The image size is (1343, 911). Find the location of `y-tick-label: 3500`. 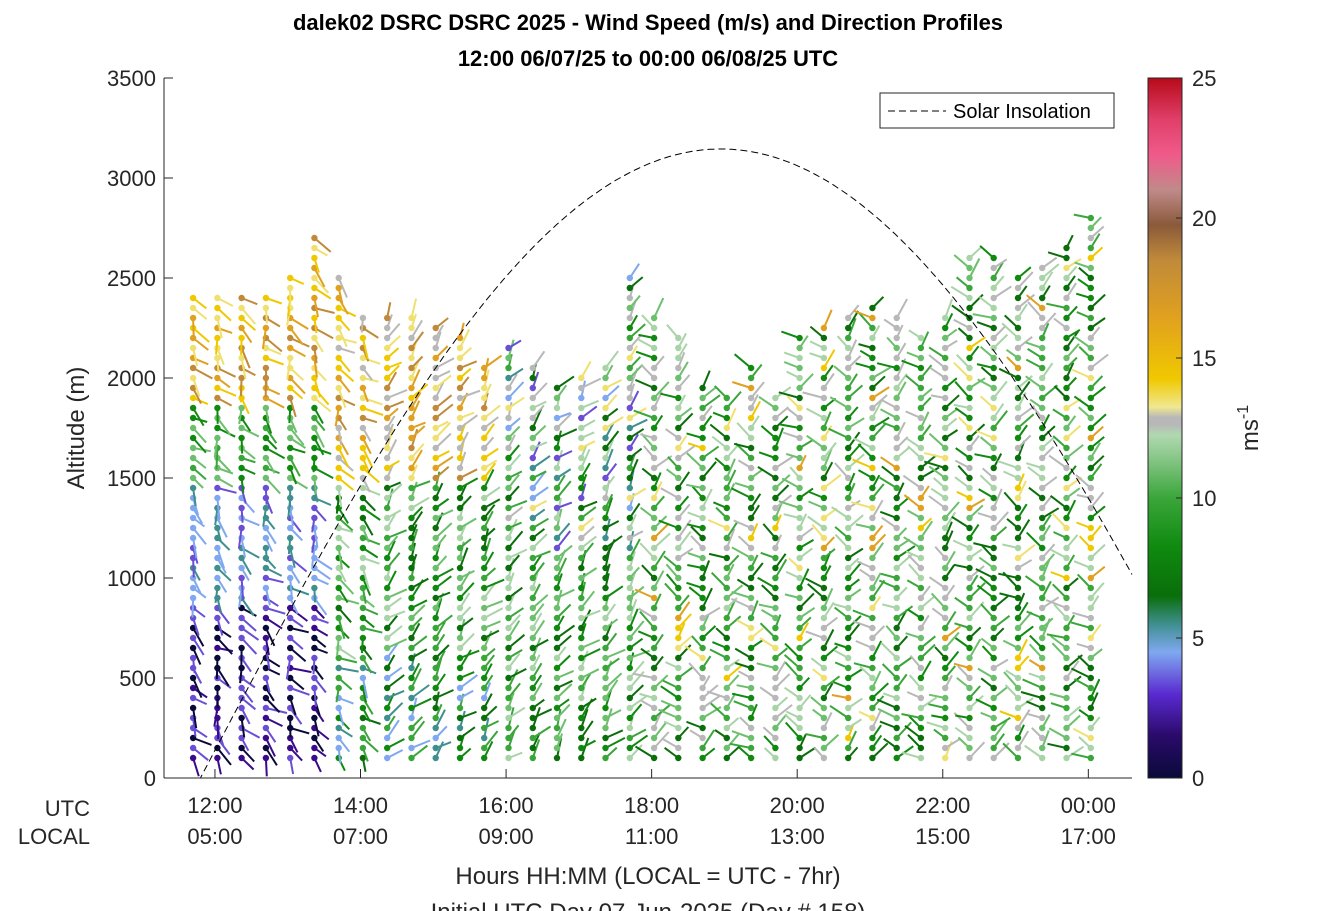

y-tick-label: 3500 is located at coordinates (131, 78).